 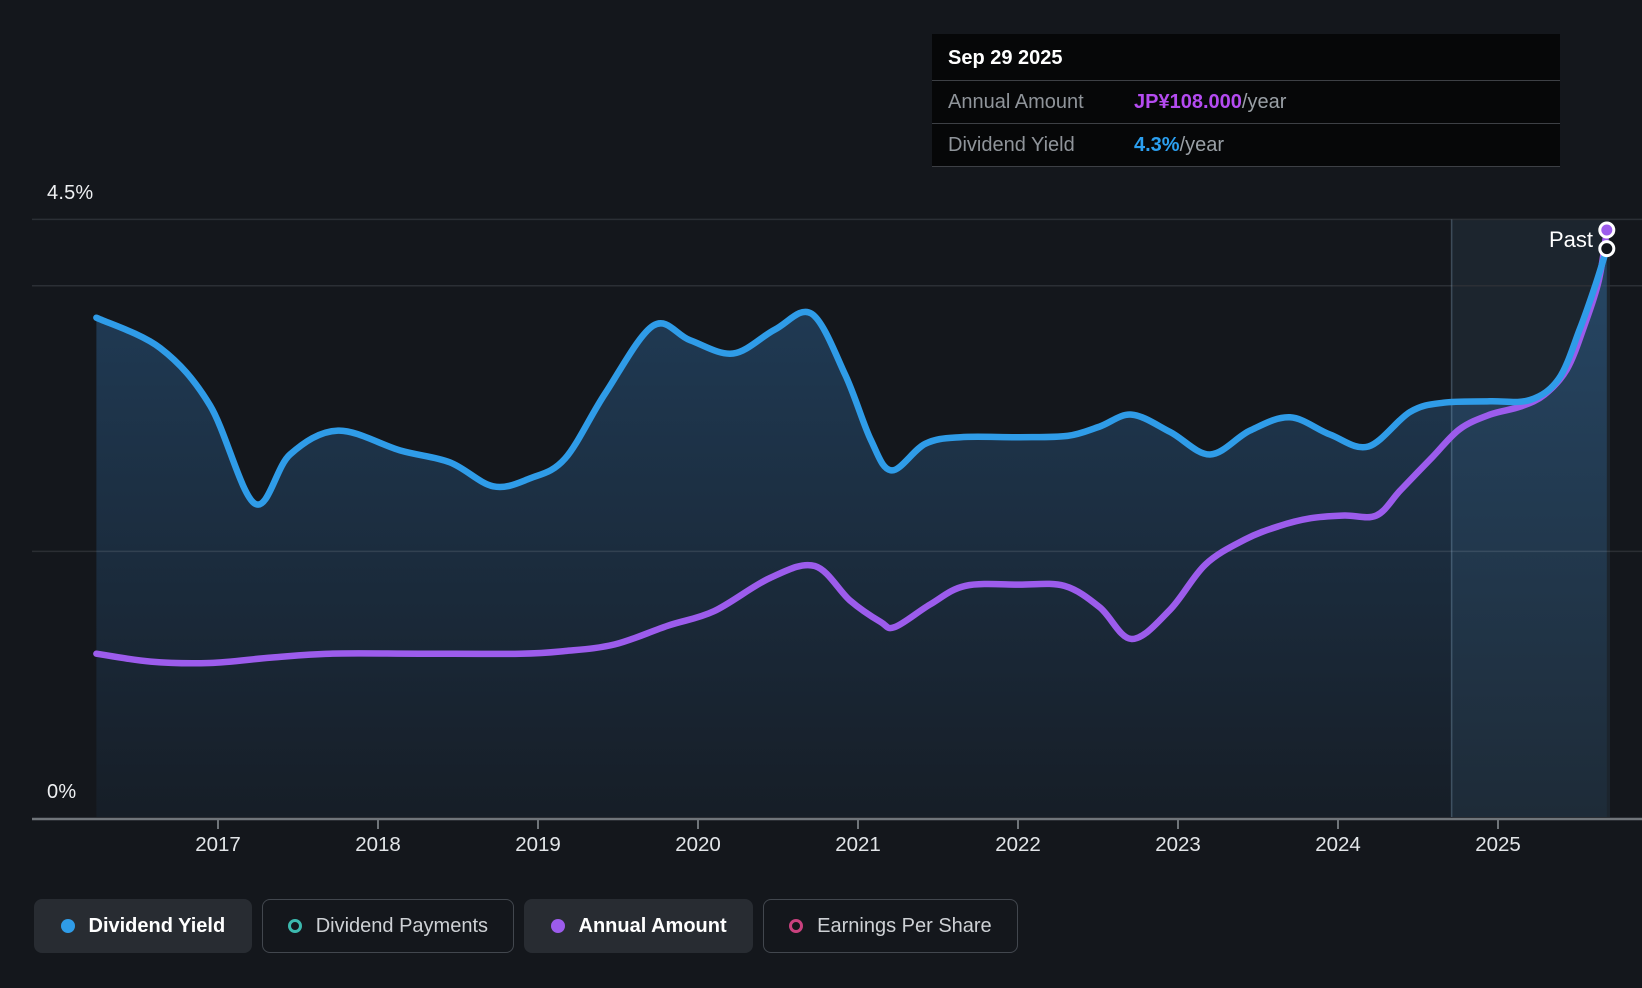 What do you see at coordinates (1011, 144) in the screenshot?
I see `tooltip-label: Dividend Yield` at bounding box center [1011, 144].